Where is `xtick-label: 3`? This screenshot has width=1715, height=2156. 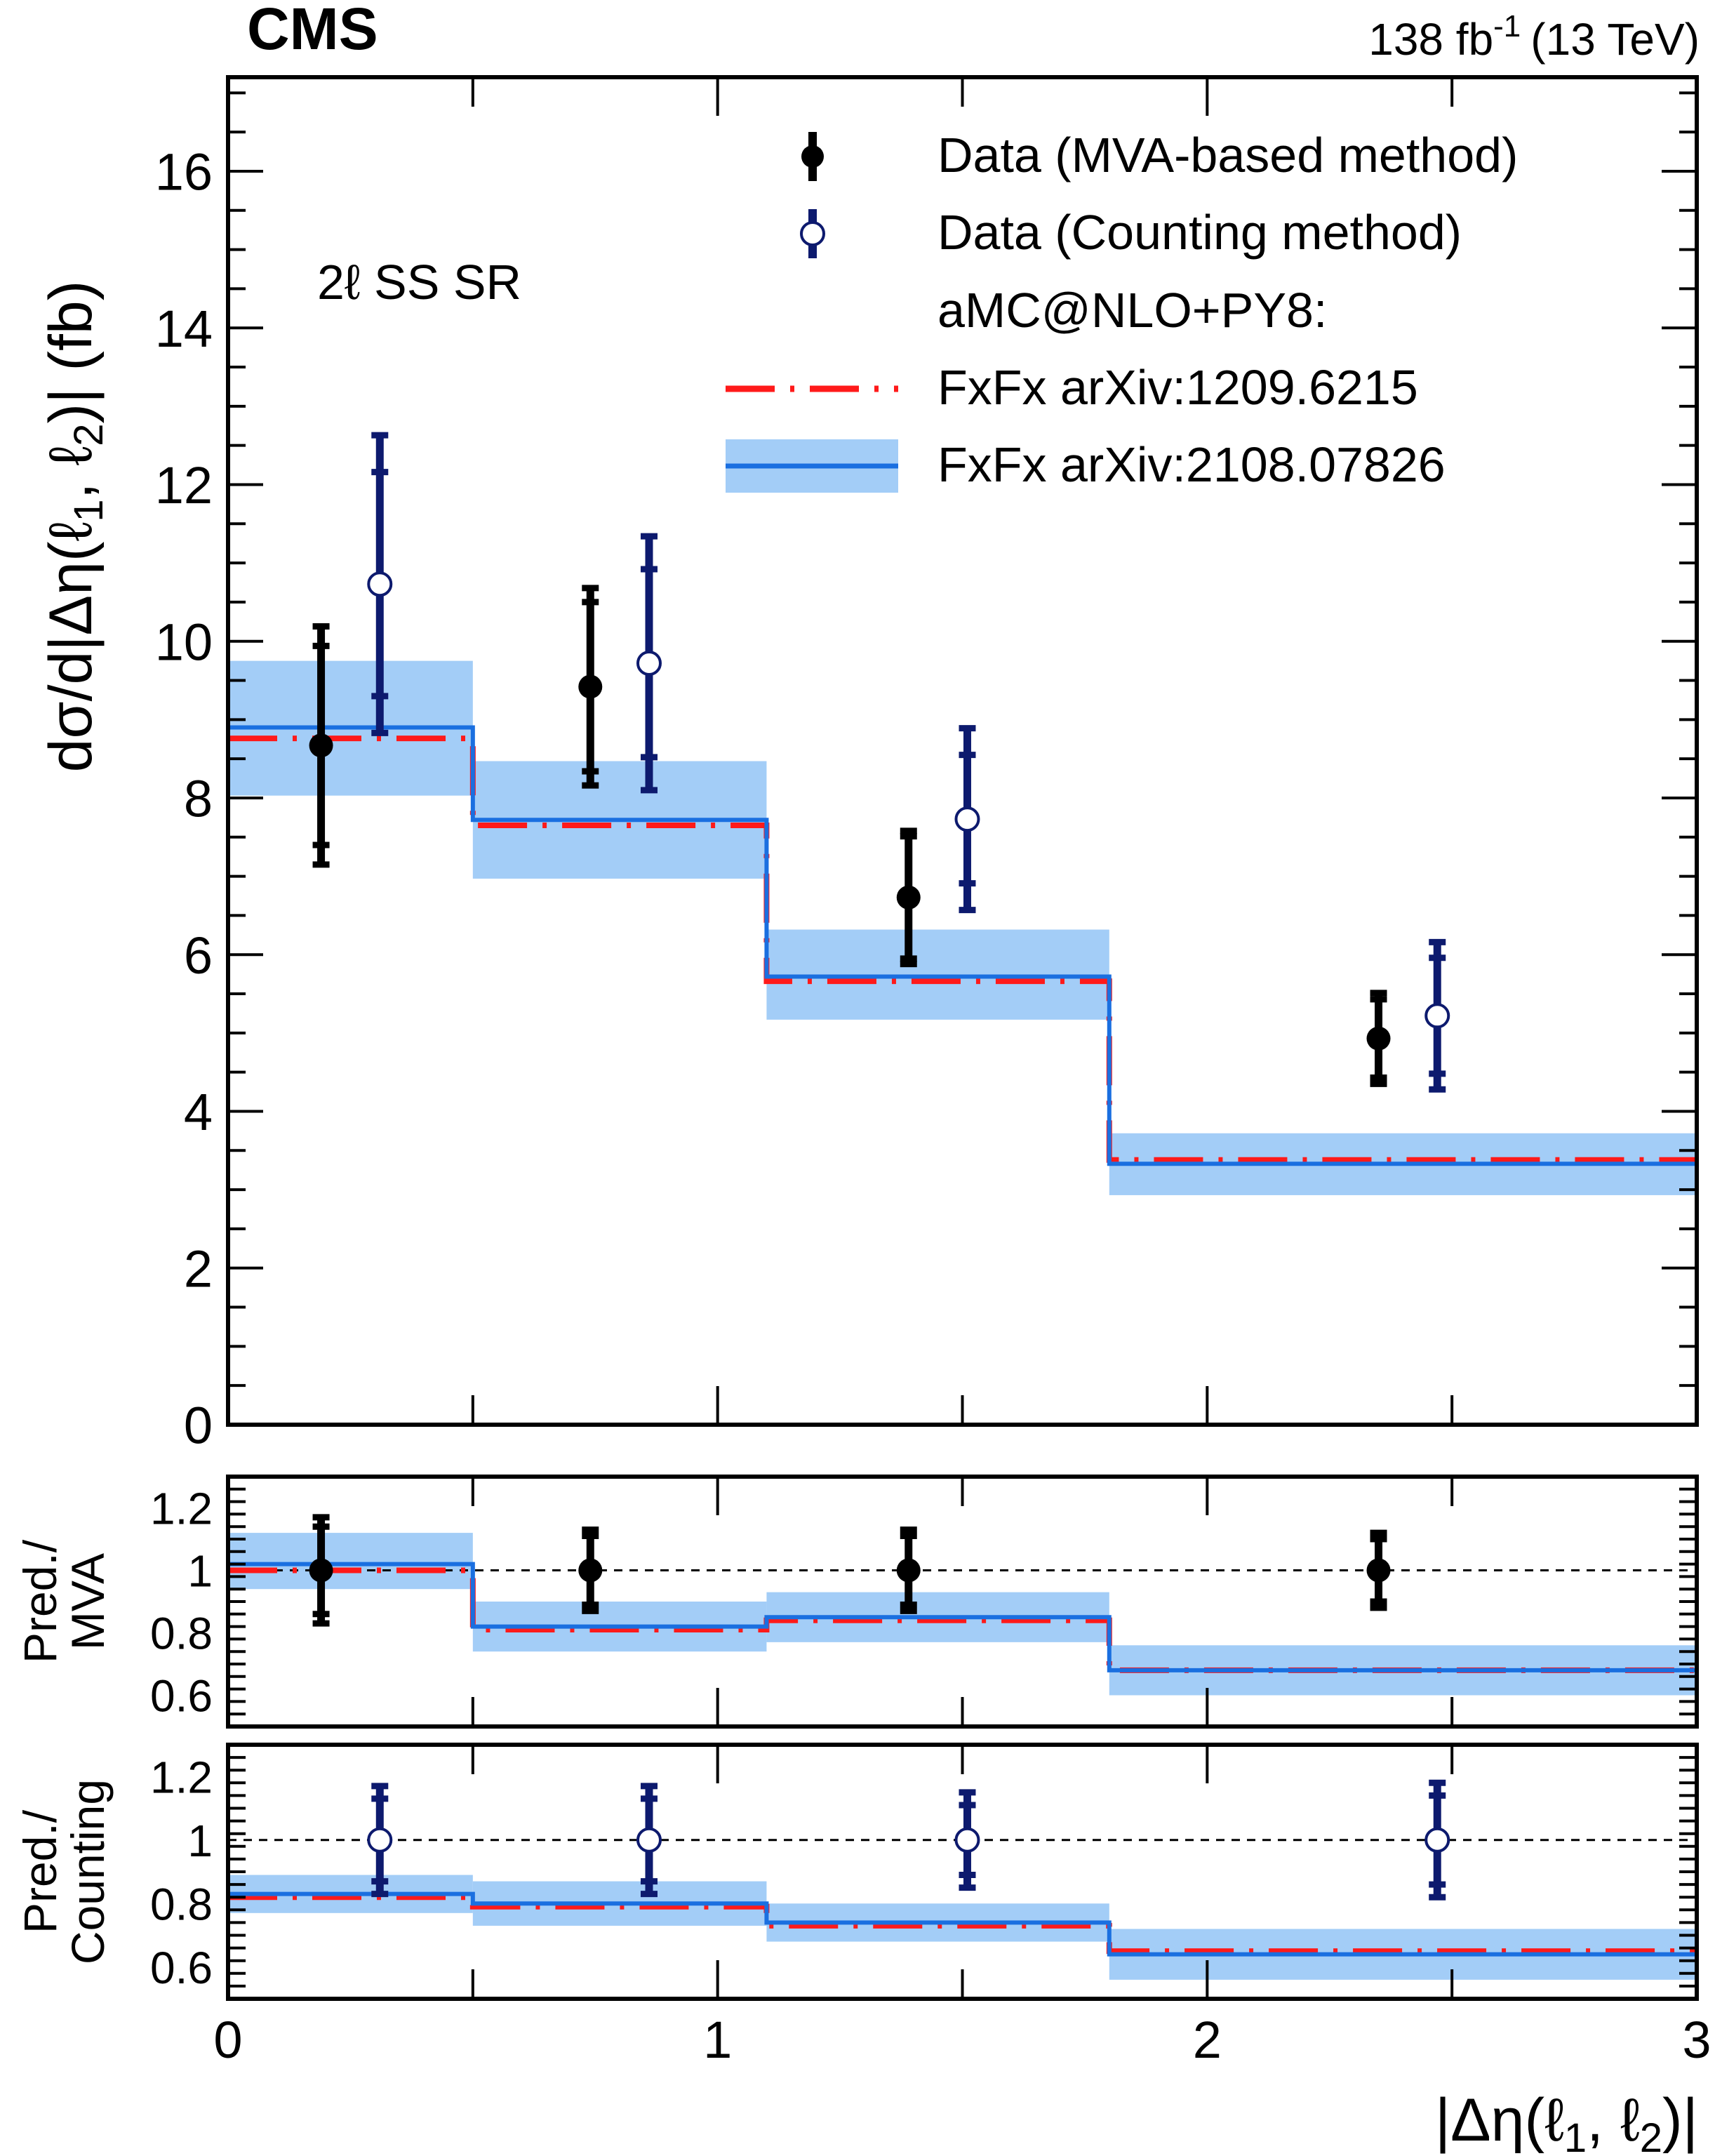 xtick-label: 3 is located at coordinates (1696, 2040).